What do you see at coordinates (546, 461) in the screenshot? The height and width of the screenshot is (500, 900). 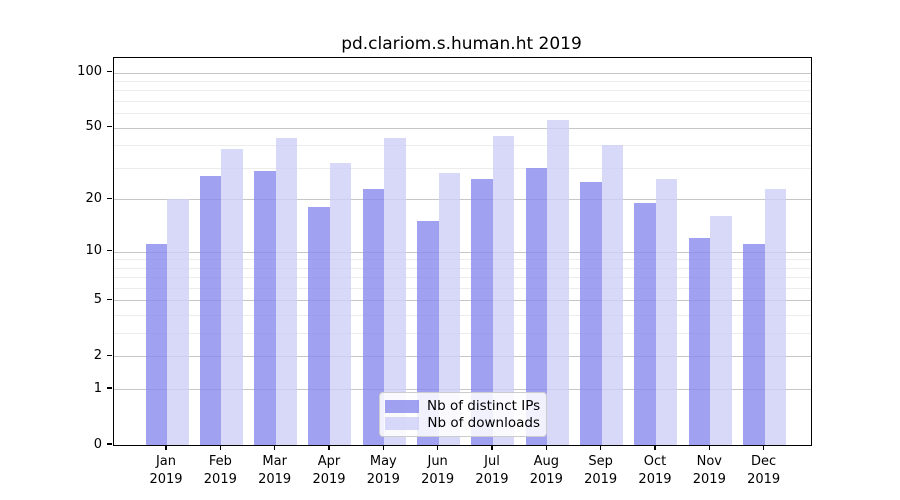 I see `x-tick-month-aug: Aug` at bounding box center [546, 461].